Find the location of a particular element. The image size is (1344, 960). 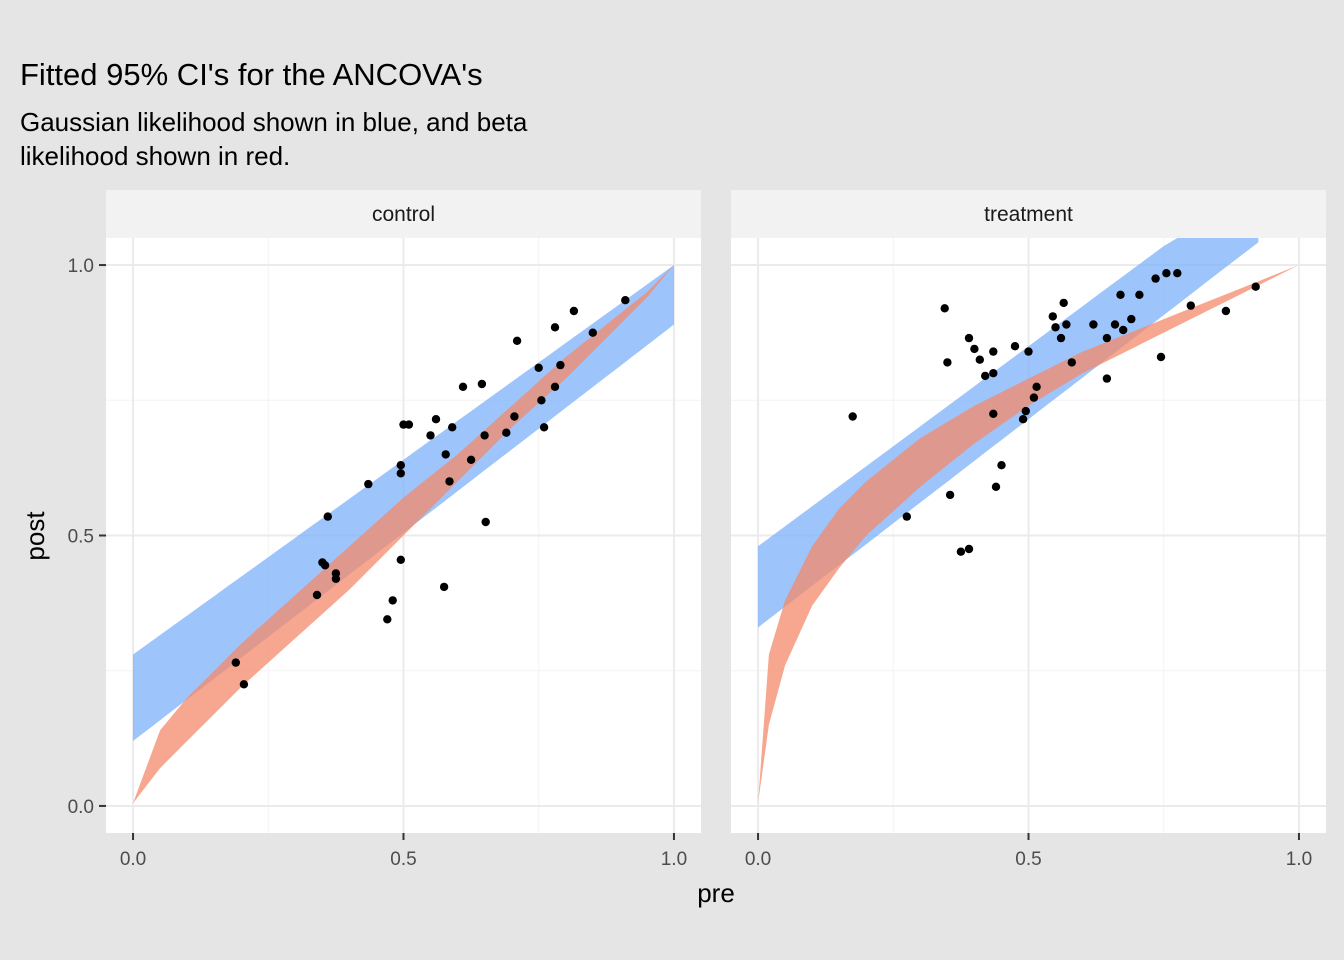

y-axis-title: post is located at coordinates (35, 536).